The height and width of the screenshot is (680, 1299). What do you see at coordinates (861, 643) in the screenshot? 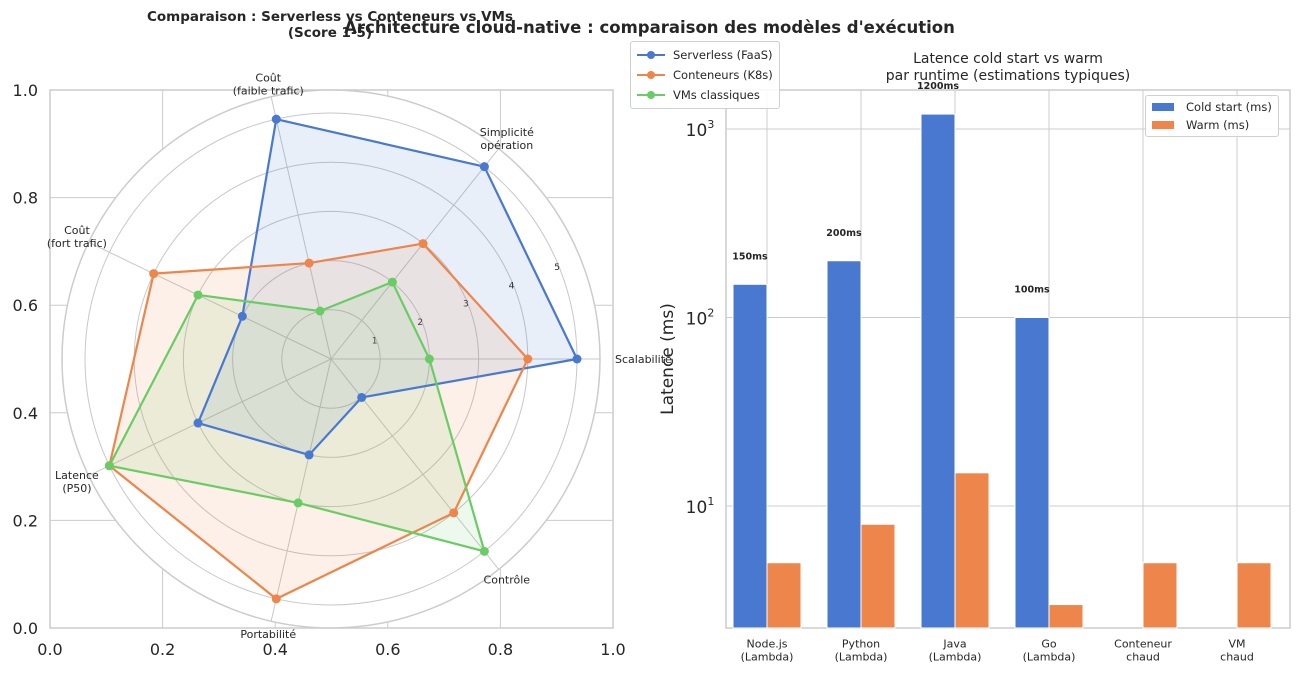
I see `x-tick-label-line: Python` at bounding box center [861, 643].